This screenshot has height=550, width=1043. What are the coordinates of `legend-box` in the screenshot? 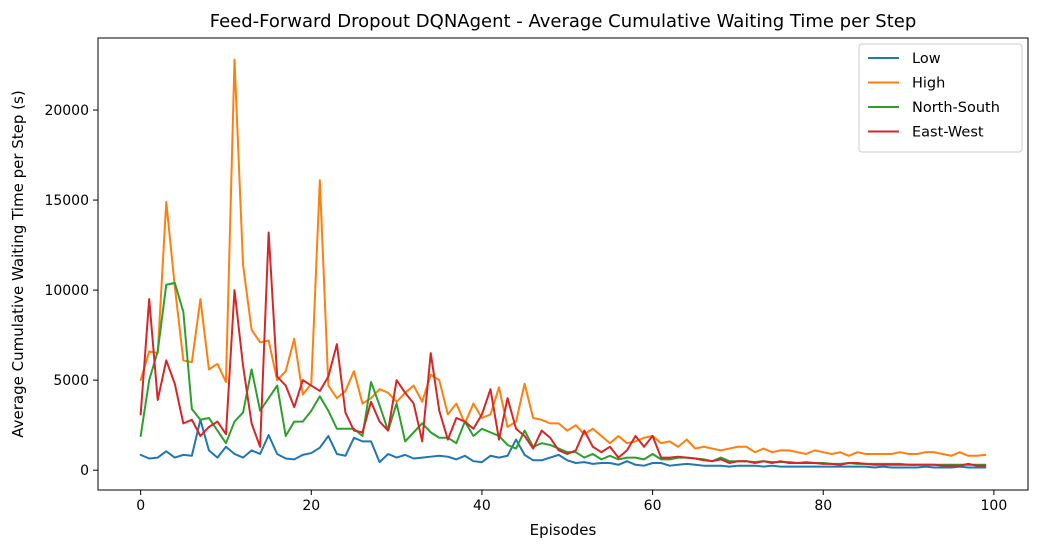 It's located at (940, 98).